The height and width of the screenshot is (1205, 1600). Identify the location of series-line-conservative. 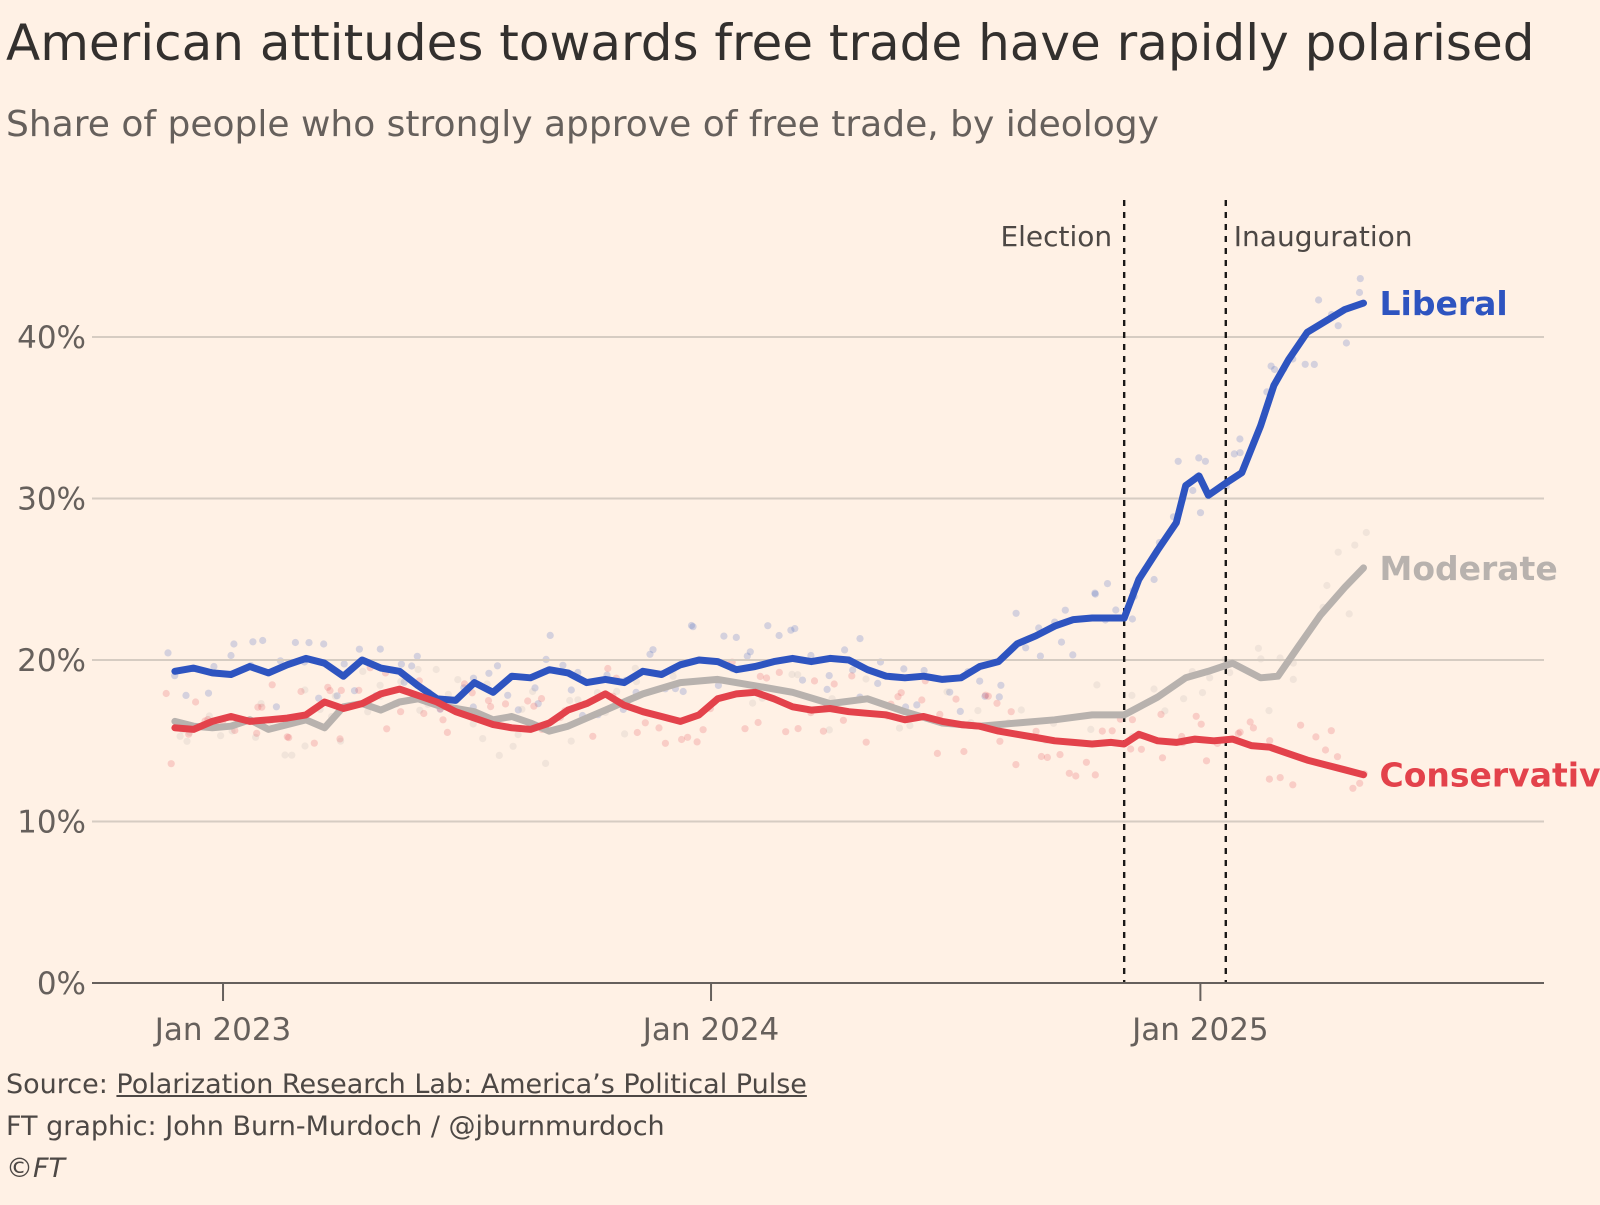
(769, 732).